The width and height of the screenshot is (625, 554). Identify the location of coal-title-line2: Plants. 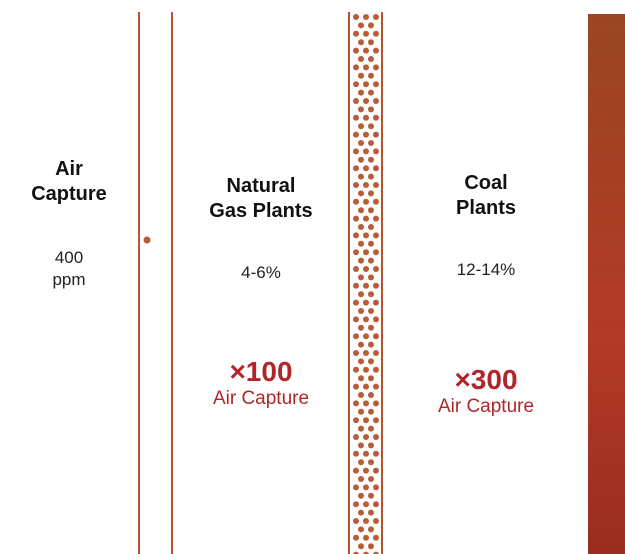
(486, 208).